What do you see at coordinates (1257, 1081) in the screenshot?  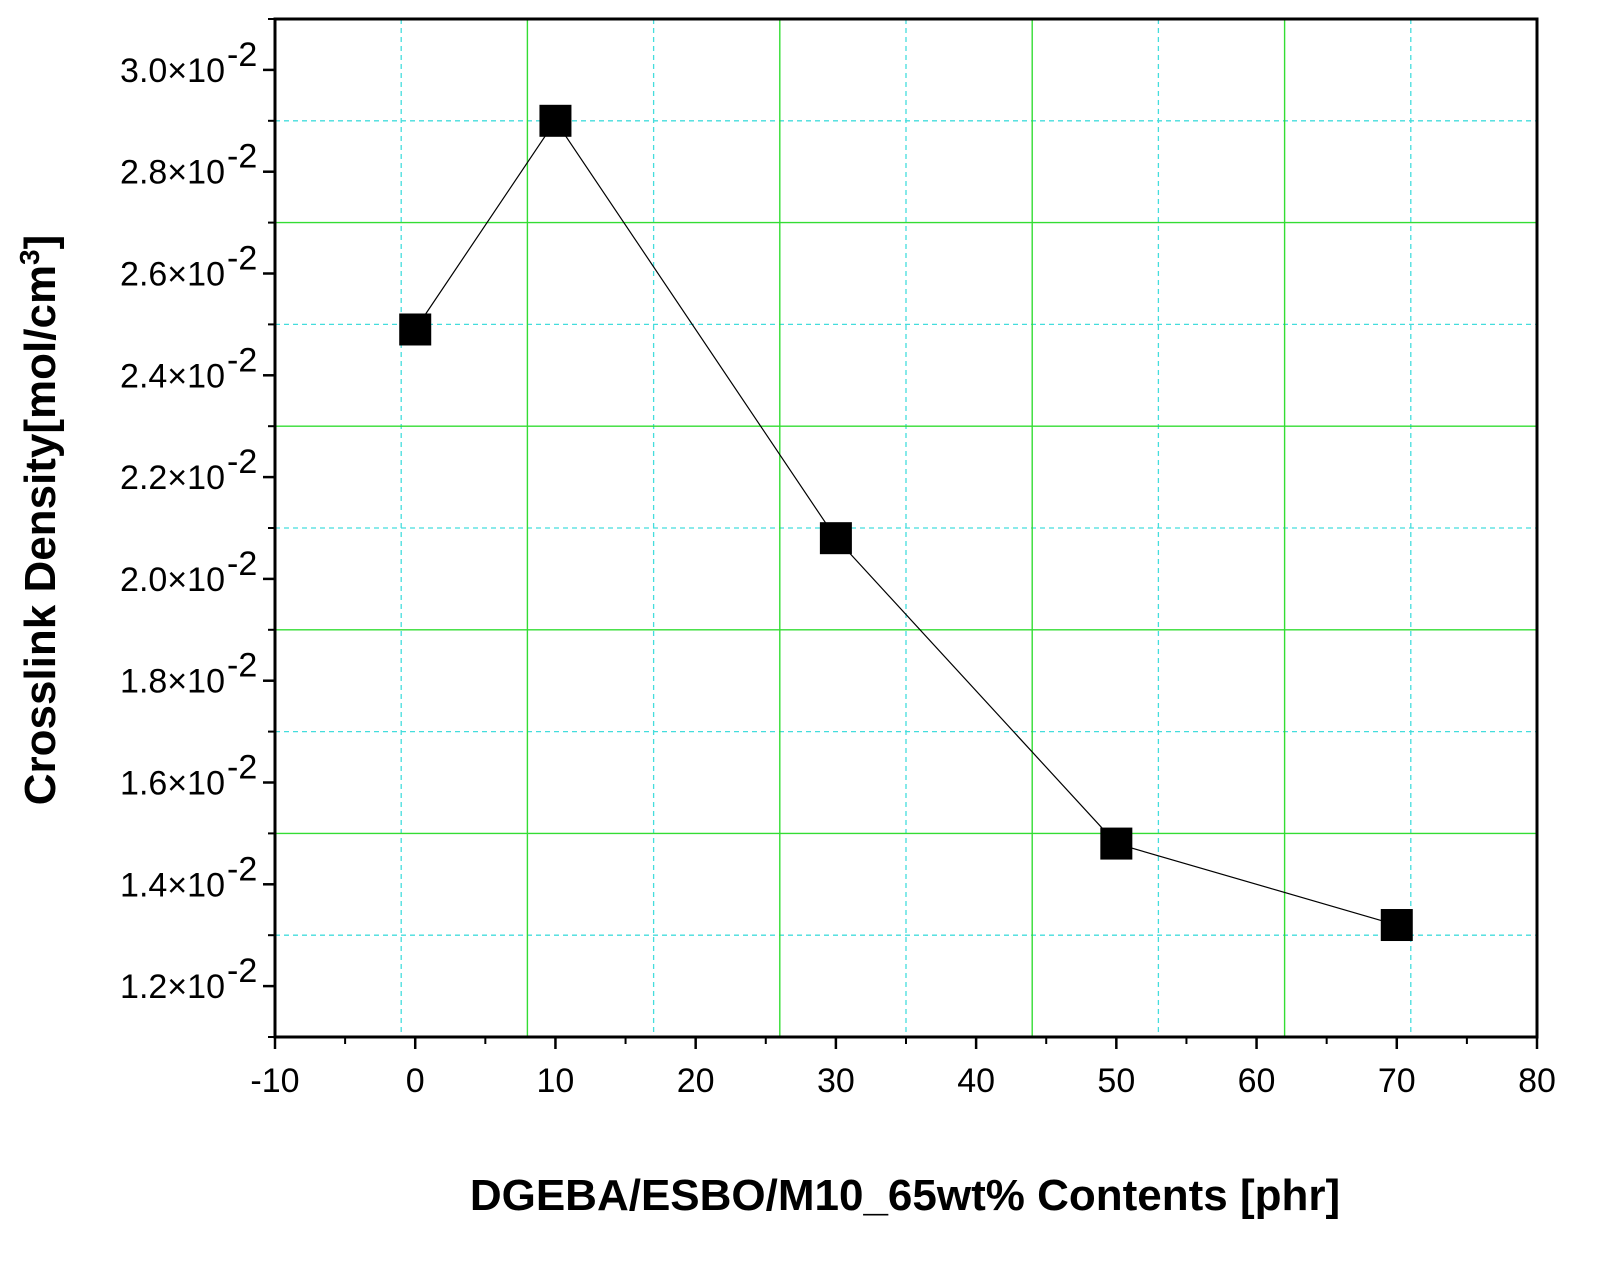 I see `x-tick-label: 60` at bounding box center [1257, 1081].